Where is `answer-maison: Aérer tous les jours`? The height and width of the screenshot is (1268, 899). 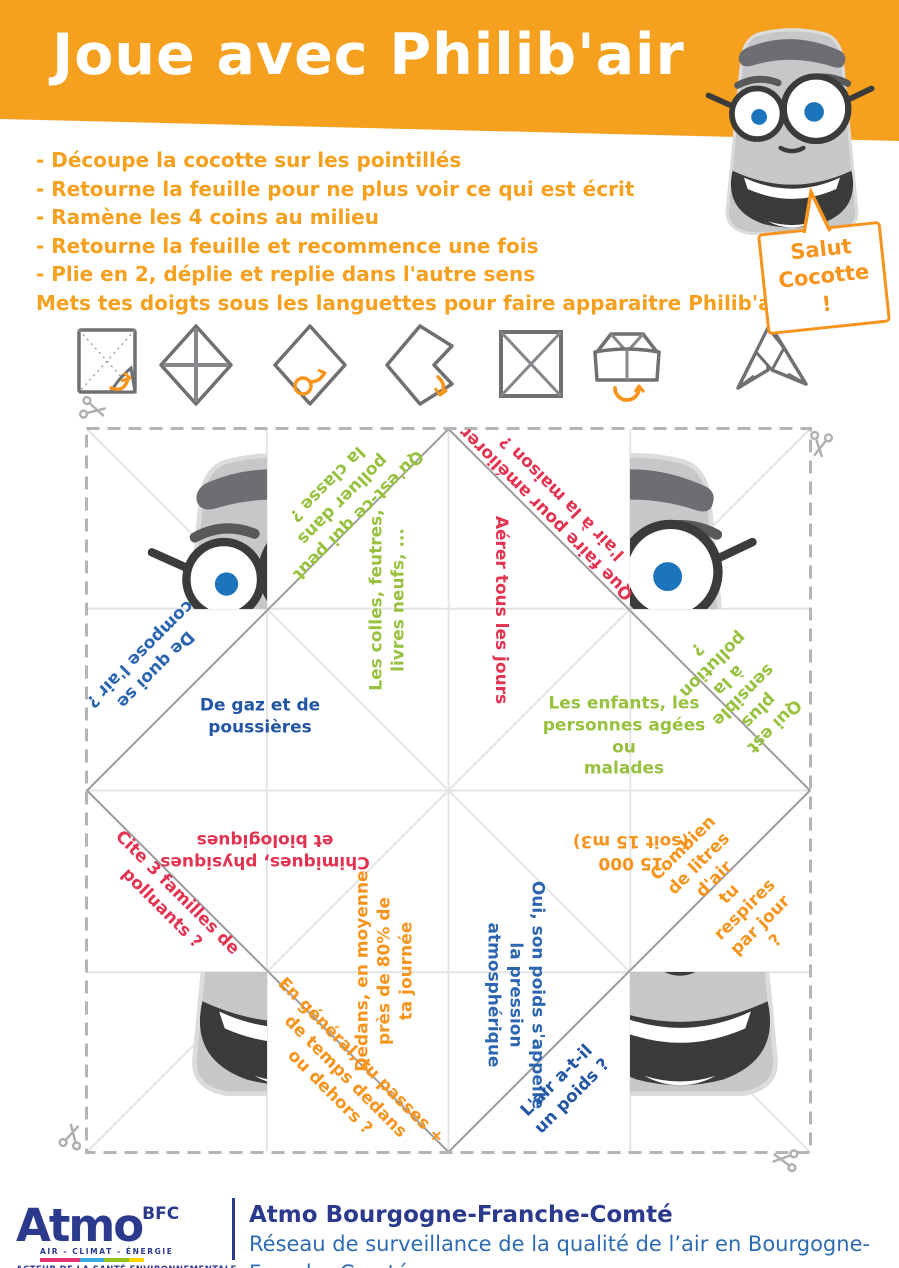 answer-maison: Aérer tous les jours is located at coordinates (500, 610).